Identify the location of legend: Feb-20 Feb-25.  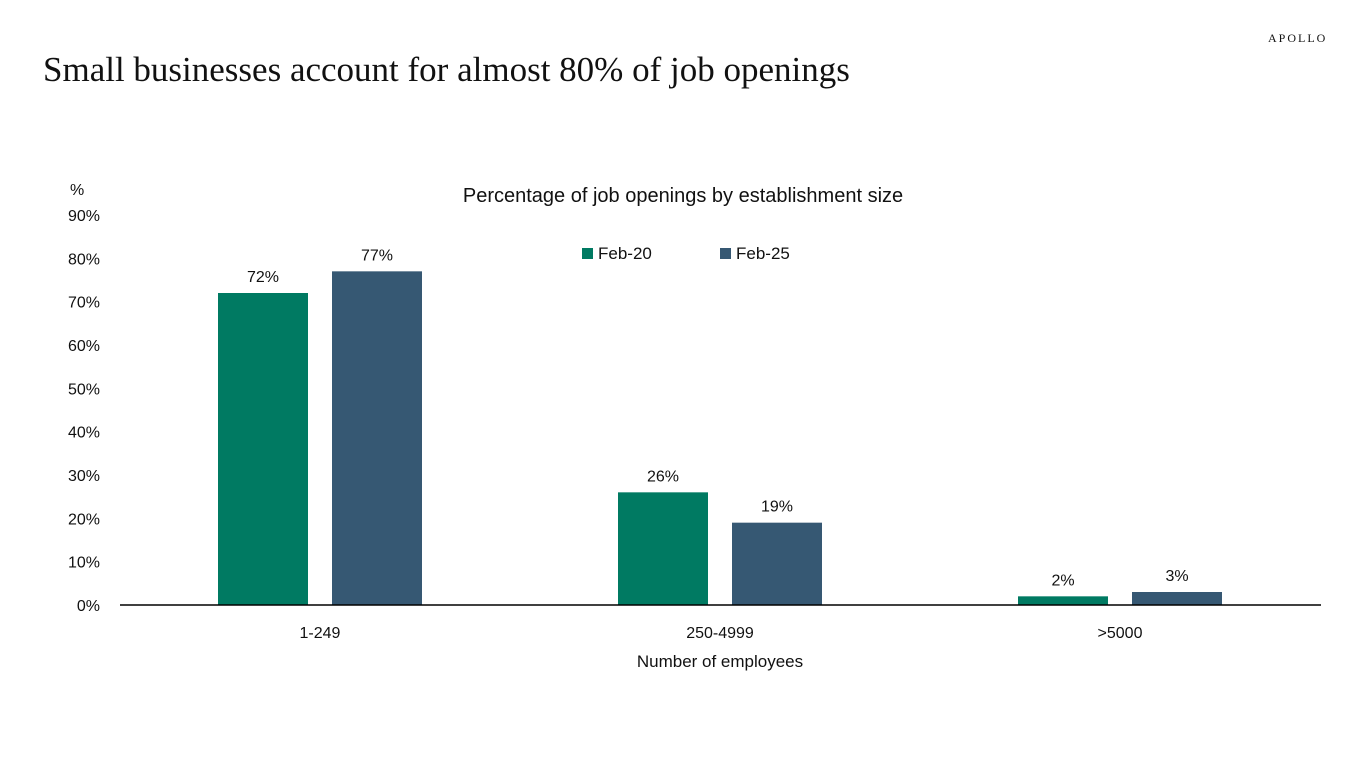
(686, 253).